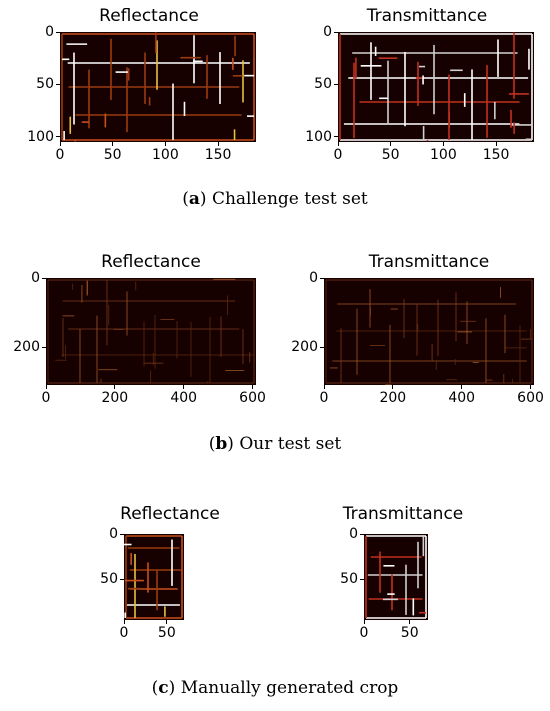  Describe the element at coordinates (194, 199) in the screenshot. I see `caption-letter: a` at that location.